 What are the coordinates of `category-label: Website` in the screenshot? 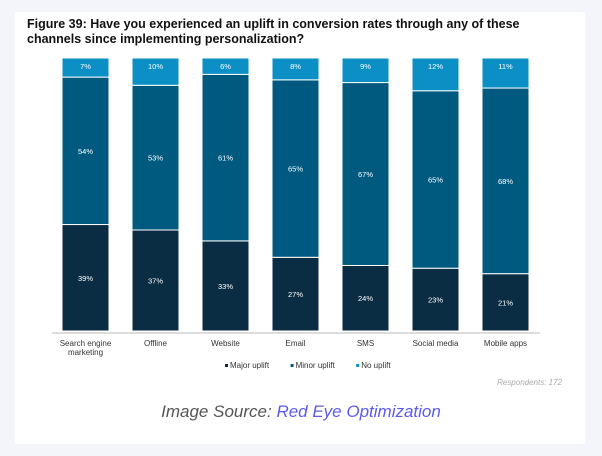 It's located at (225, 343).